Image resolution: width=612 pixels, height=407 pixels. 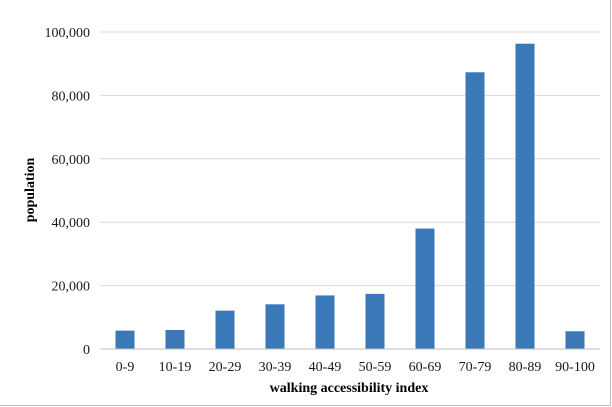 What do you see at coordinates (425, 367) in the screenshot?
I see `x-tick-label: 60-69` at bounding box center [425, 367].